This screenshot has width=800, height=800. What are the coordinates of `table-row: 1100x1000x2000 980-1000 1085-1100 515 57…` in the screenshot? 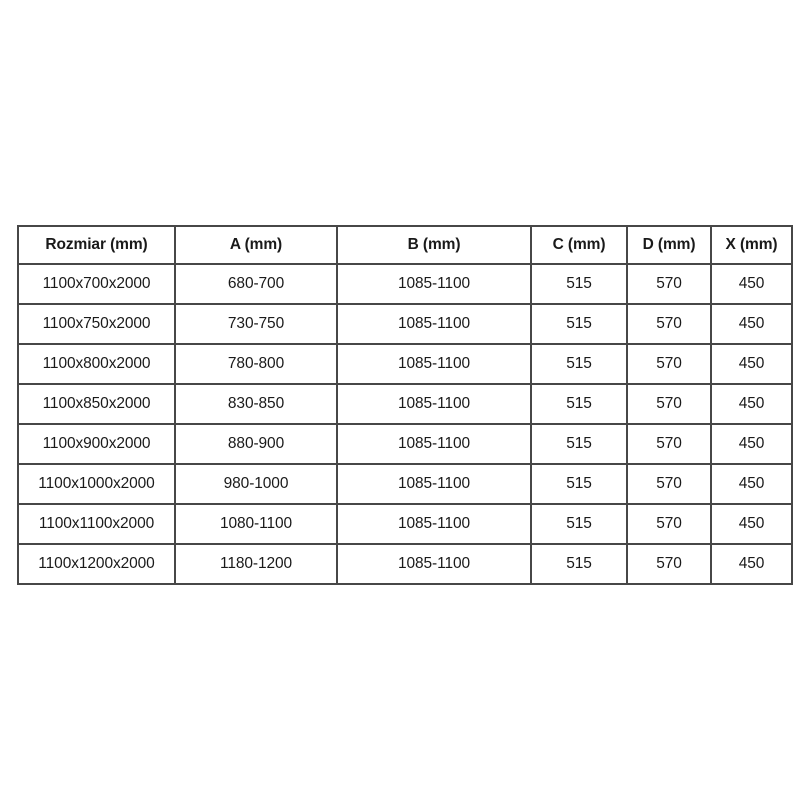 It's located at (405, 484).